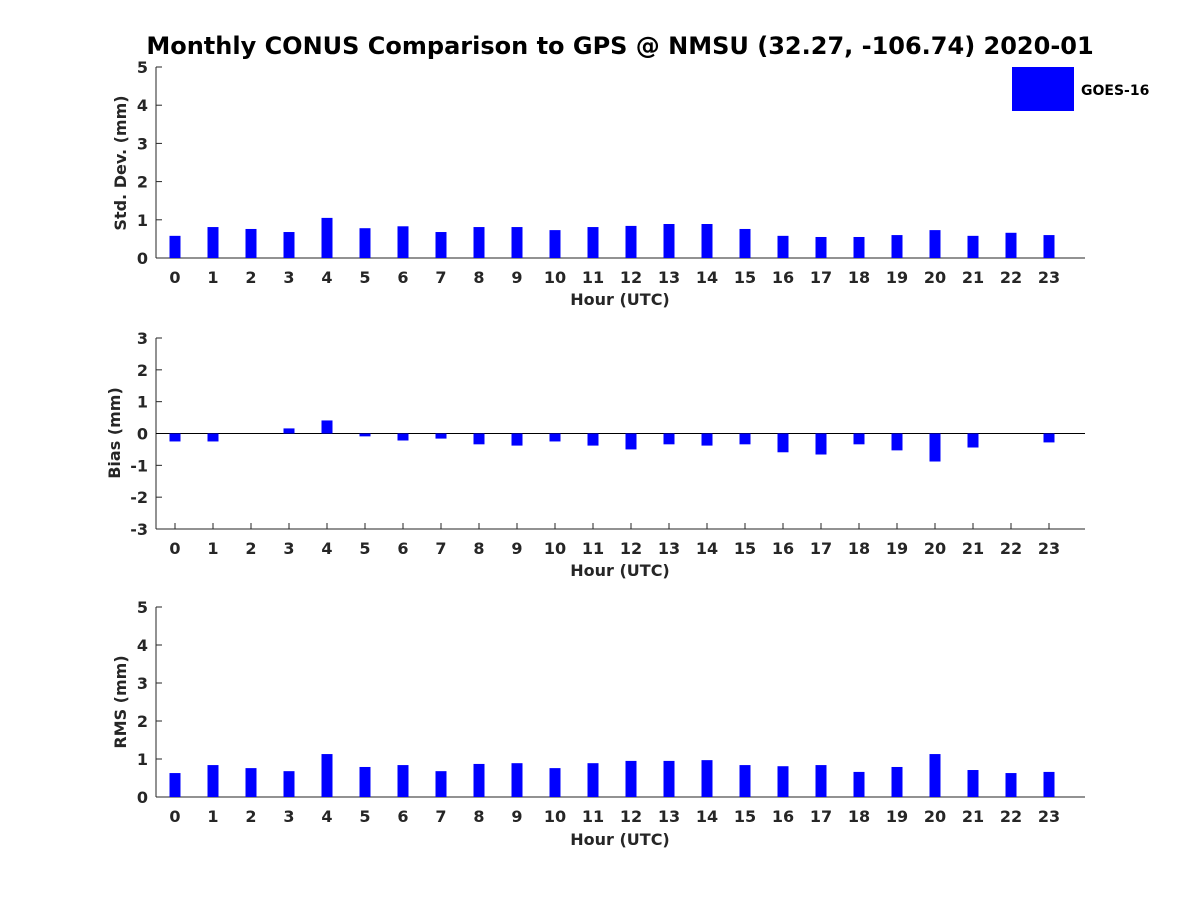 This screenshot has width=1200, height=900. Describe the element at coordinates (142, 258) in the screenshot. I see `y-tick-label: 0` at that location.